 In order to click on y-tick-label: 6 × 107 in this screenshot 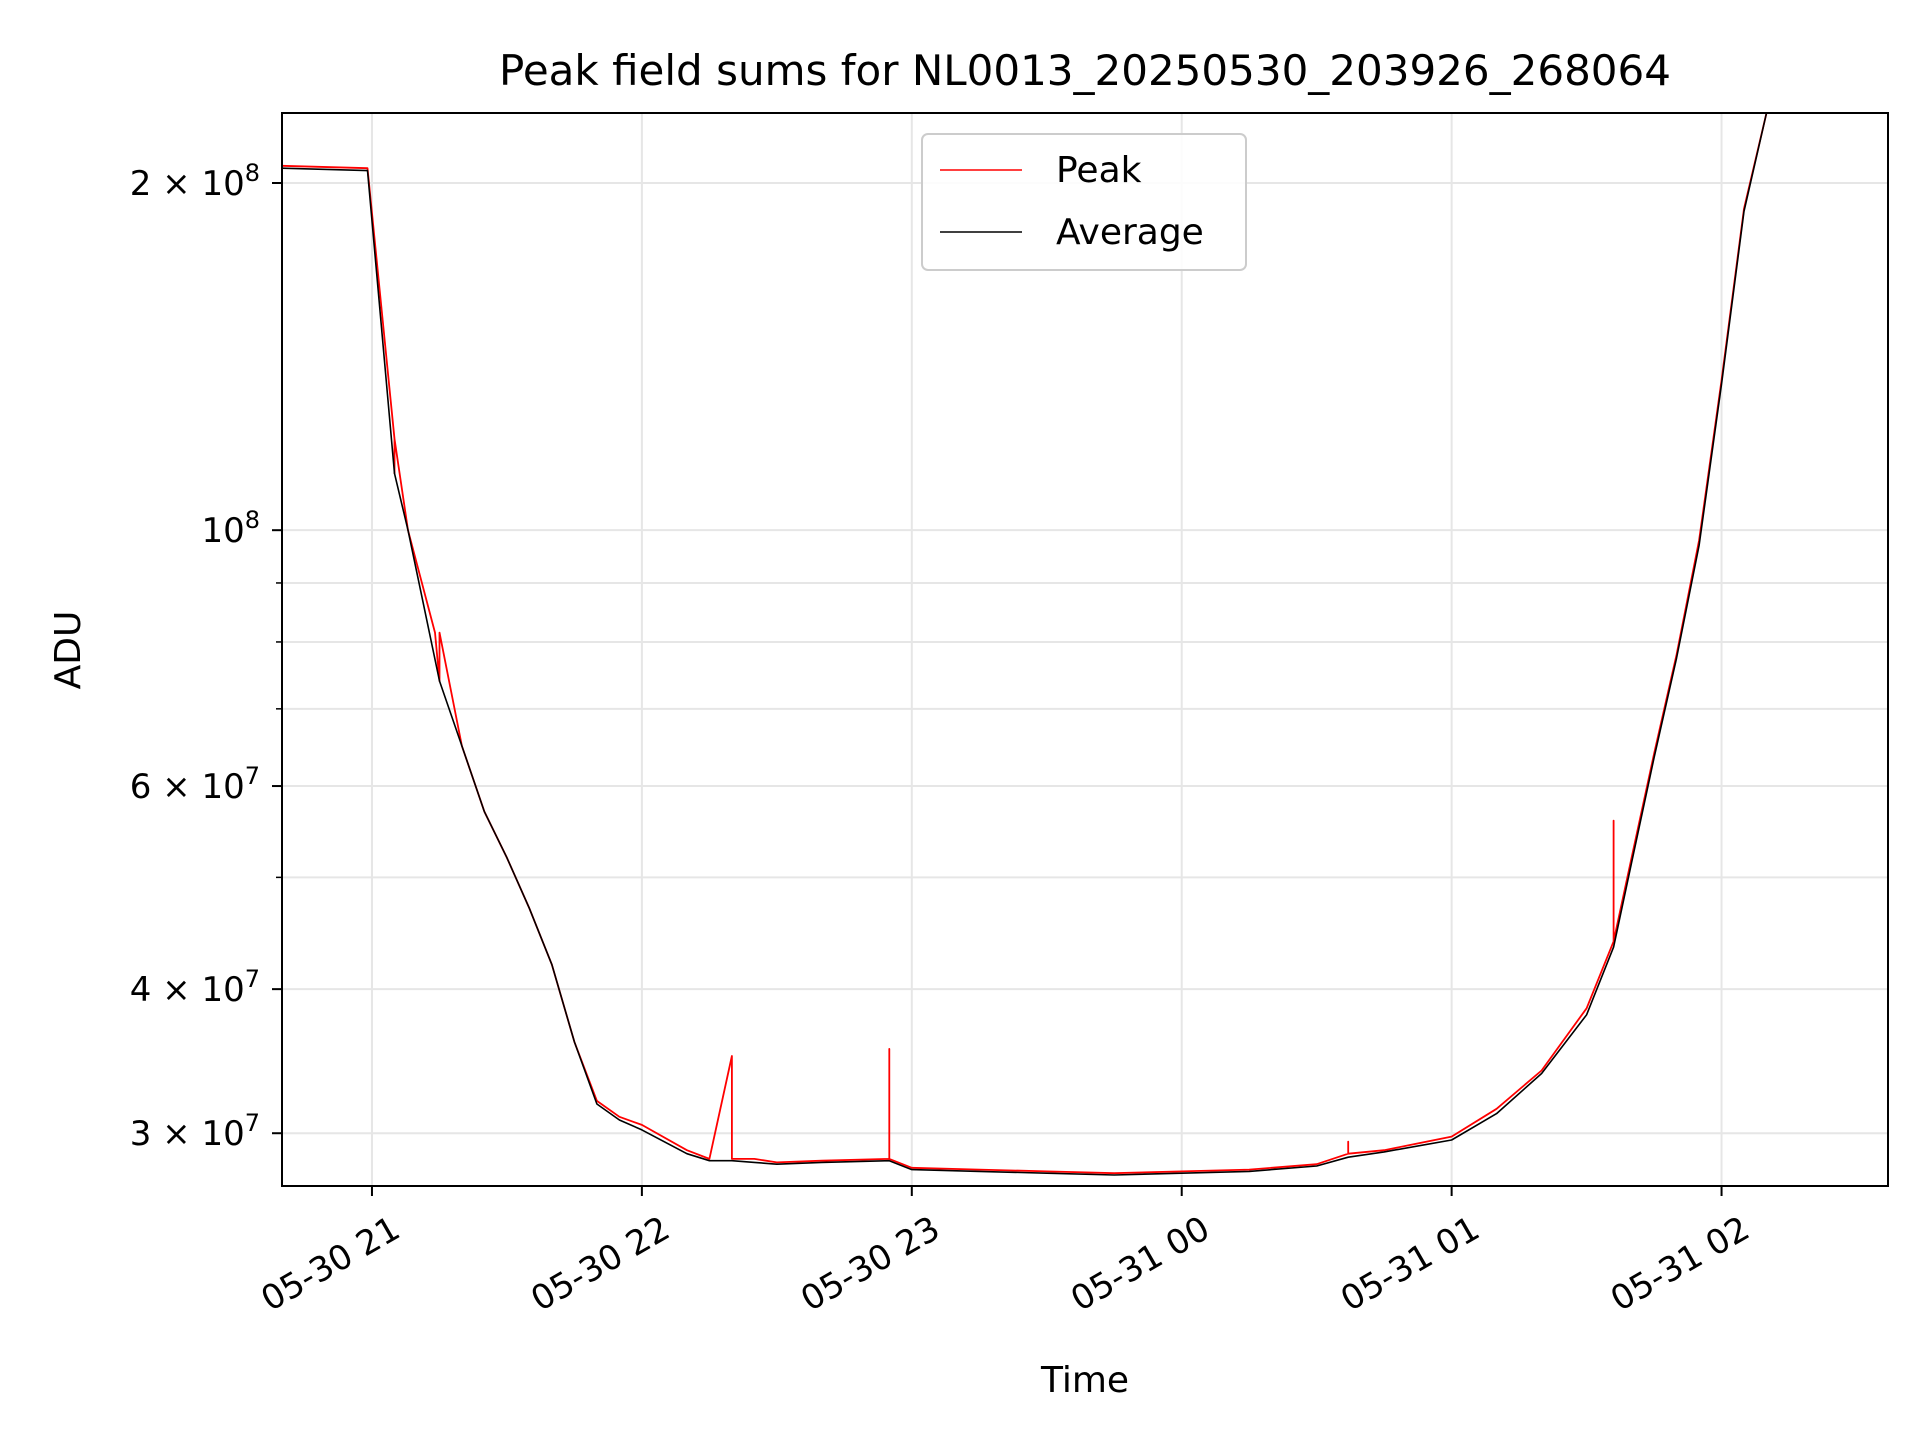, I will do `click(195, 784)`.